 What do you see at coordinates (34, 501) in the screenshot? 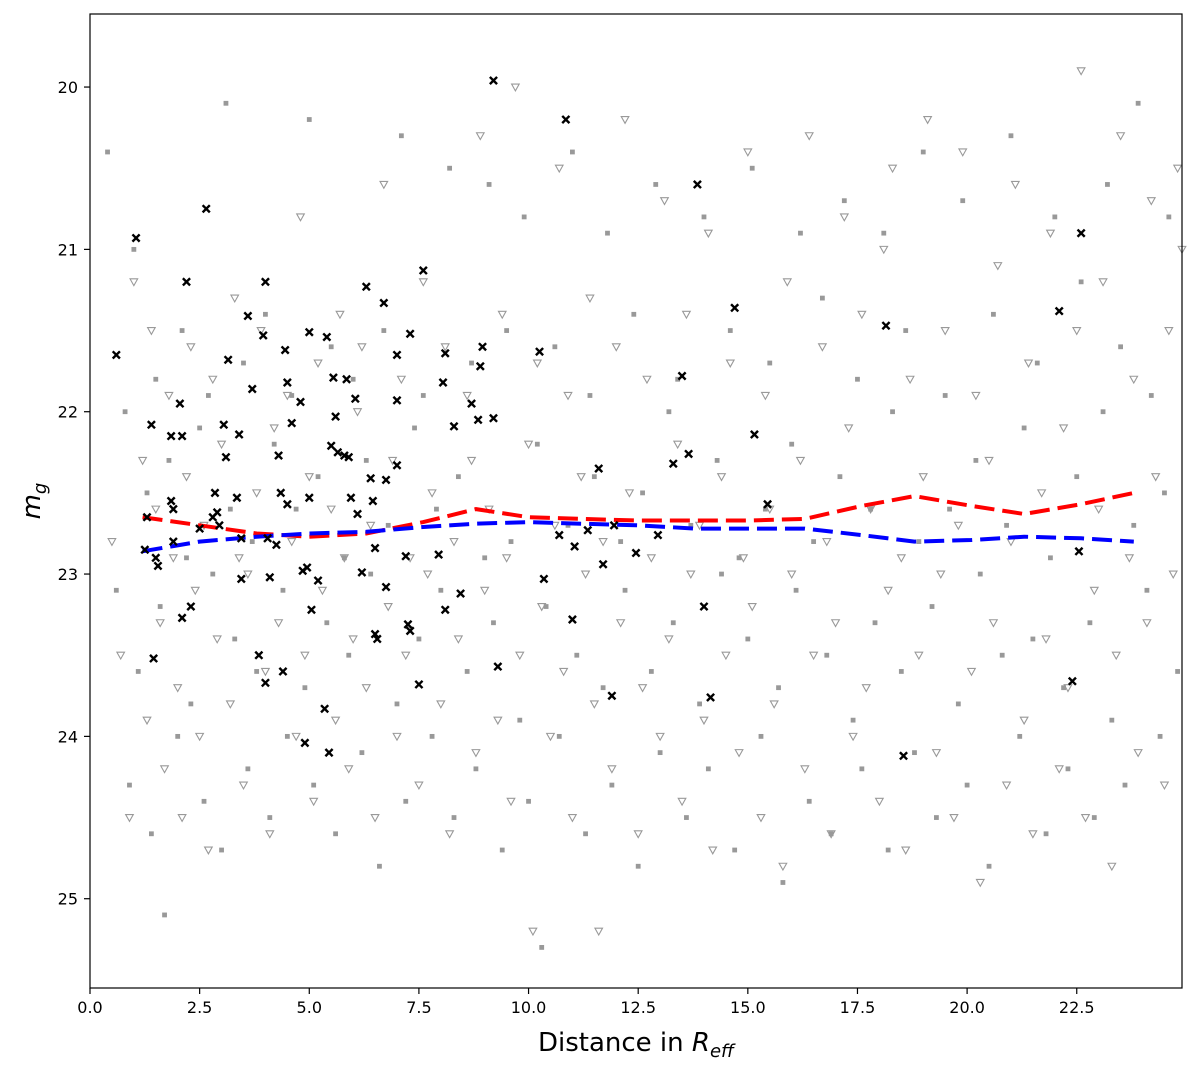
I see `y-axis-label: mg` at bounding box center [34, 501].